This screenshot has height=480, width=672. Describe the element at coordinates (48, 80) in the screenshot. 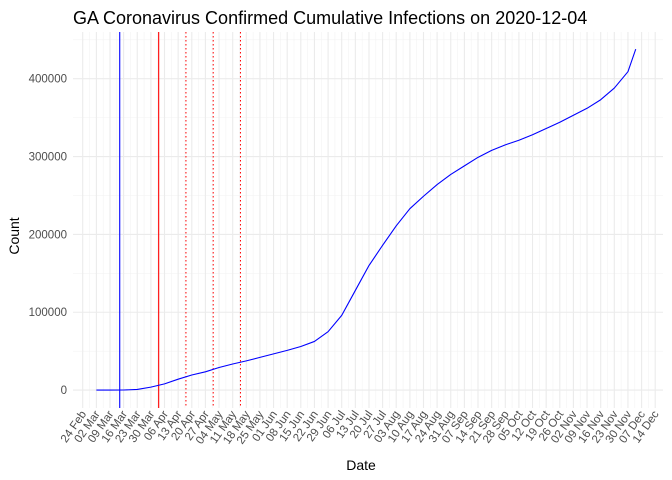

I see `y-tick-label: 400000` at that location.